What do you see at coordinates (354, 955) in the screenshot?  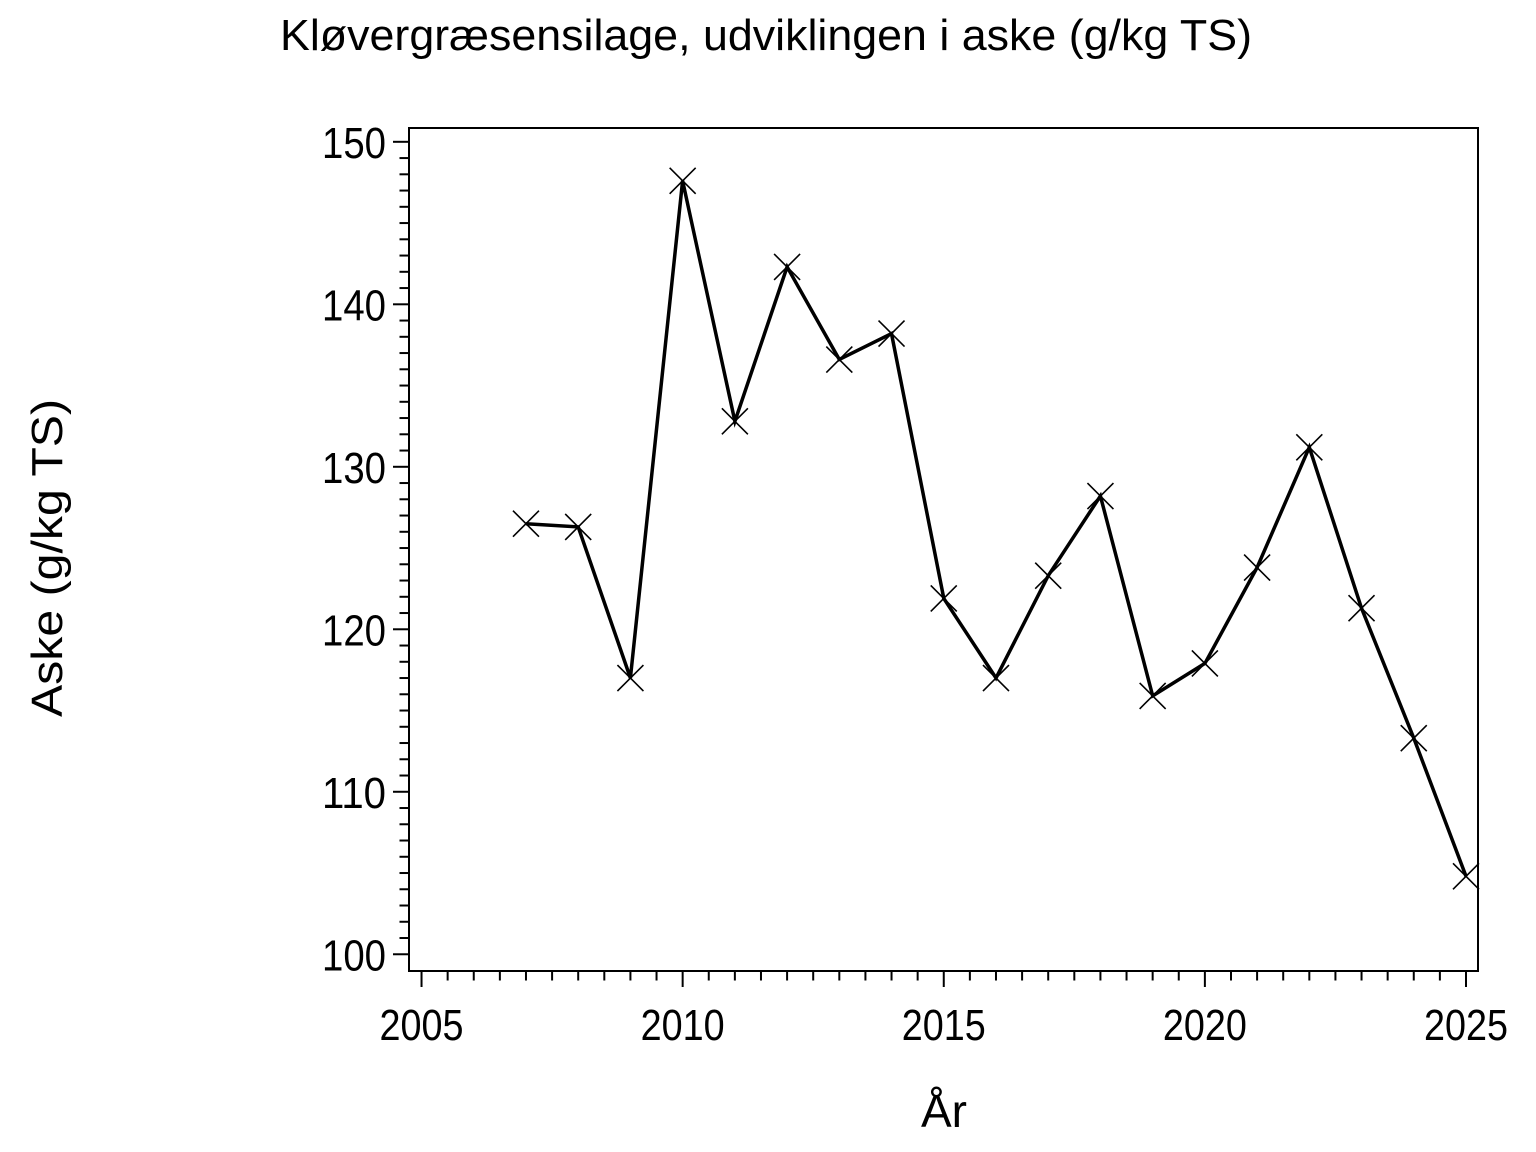 I see `y-tick-label: 100` at bounding box center [354, 955].